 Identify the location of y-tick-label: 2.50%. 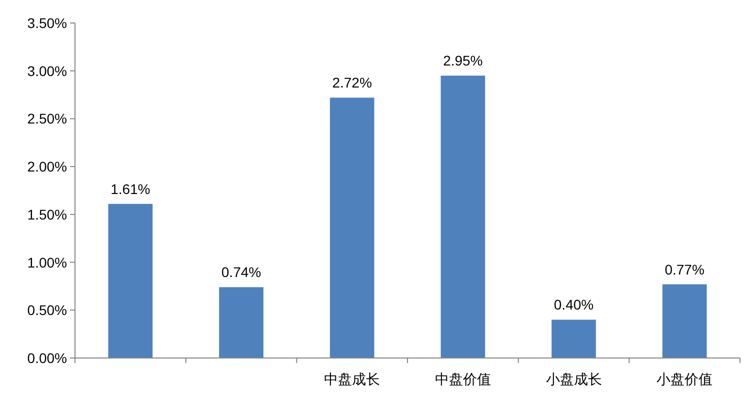
(47, 118).